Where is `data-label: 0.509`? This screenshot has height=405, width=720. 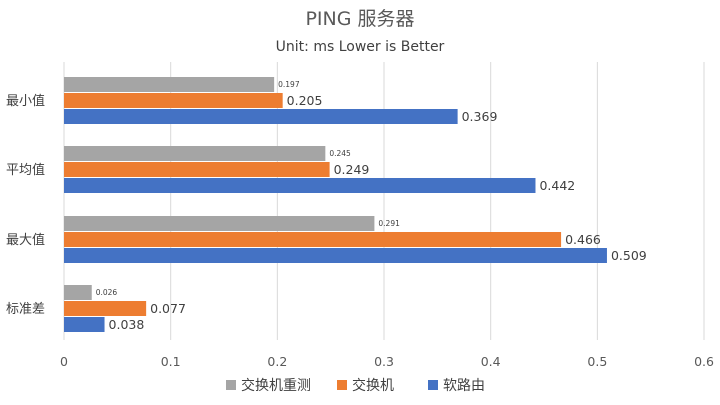
data-label: 0.509 is located at coordinates (629, 255).